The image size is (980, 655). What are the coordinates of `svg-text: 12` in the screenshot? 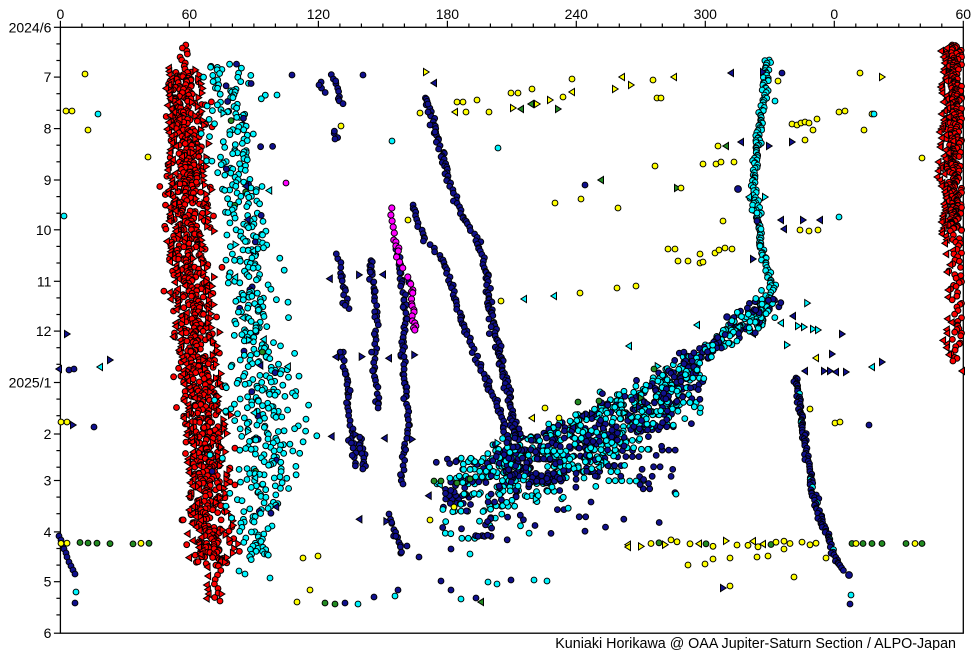 It's located at (44, 331).